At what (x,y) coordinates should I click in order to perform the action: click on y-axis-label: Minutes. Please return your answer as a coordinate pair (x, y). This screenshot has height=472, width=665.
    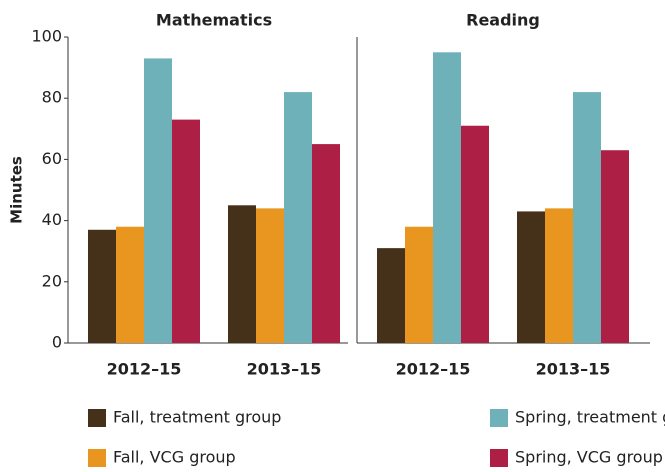
    Looking at the image, I should click on (17, 190).